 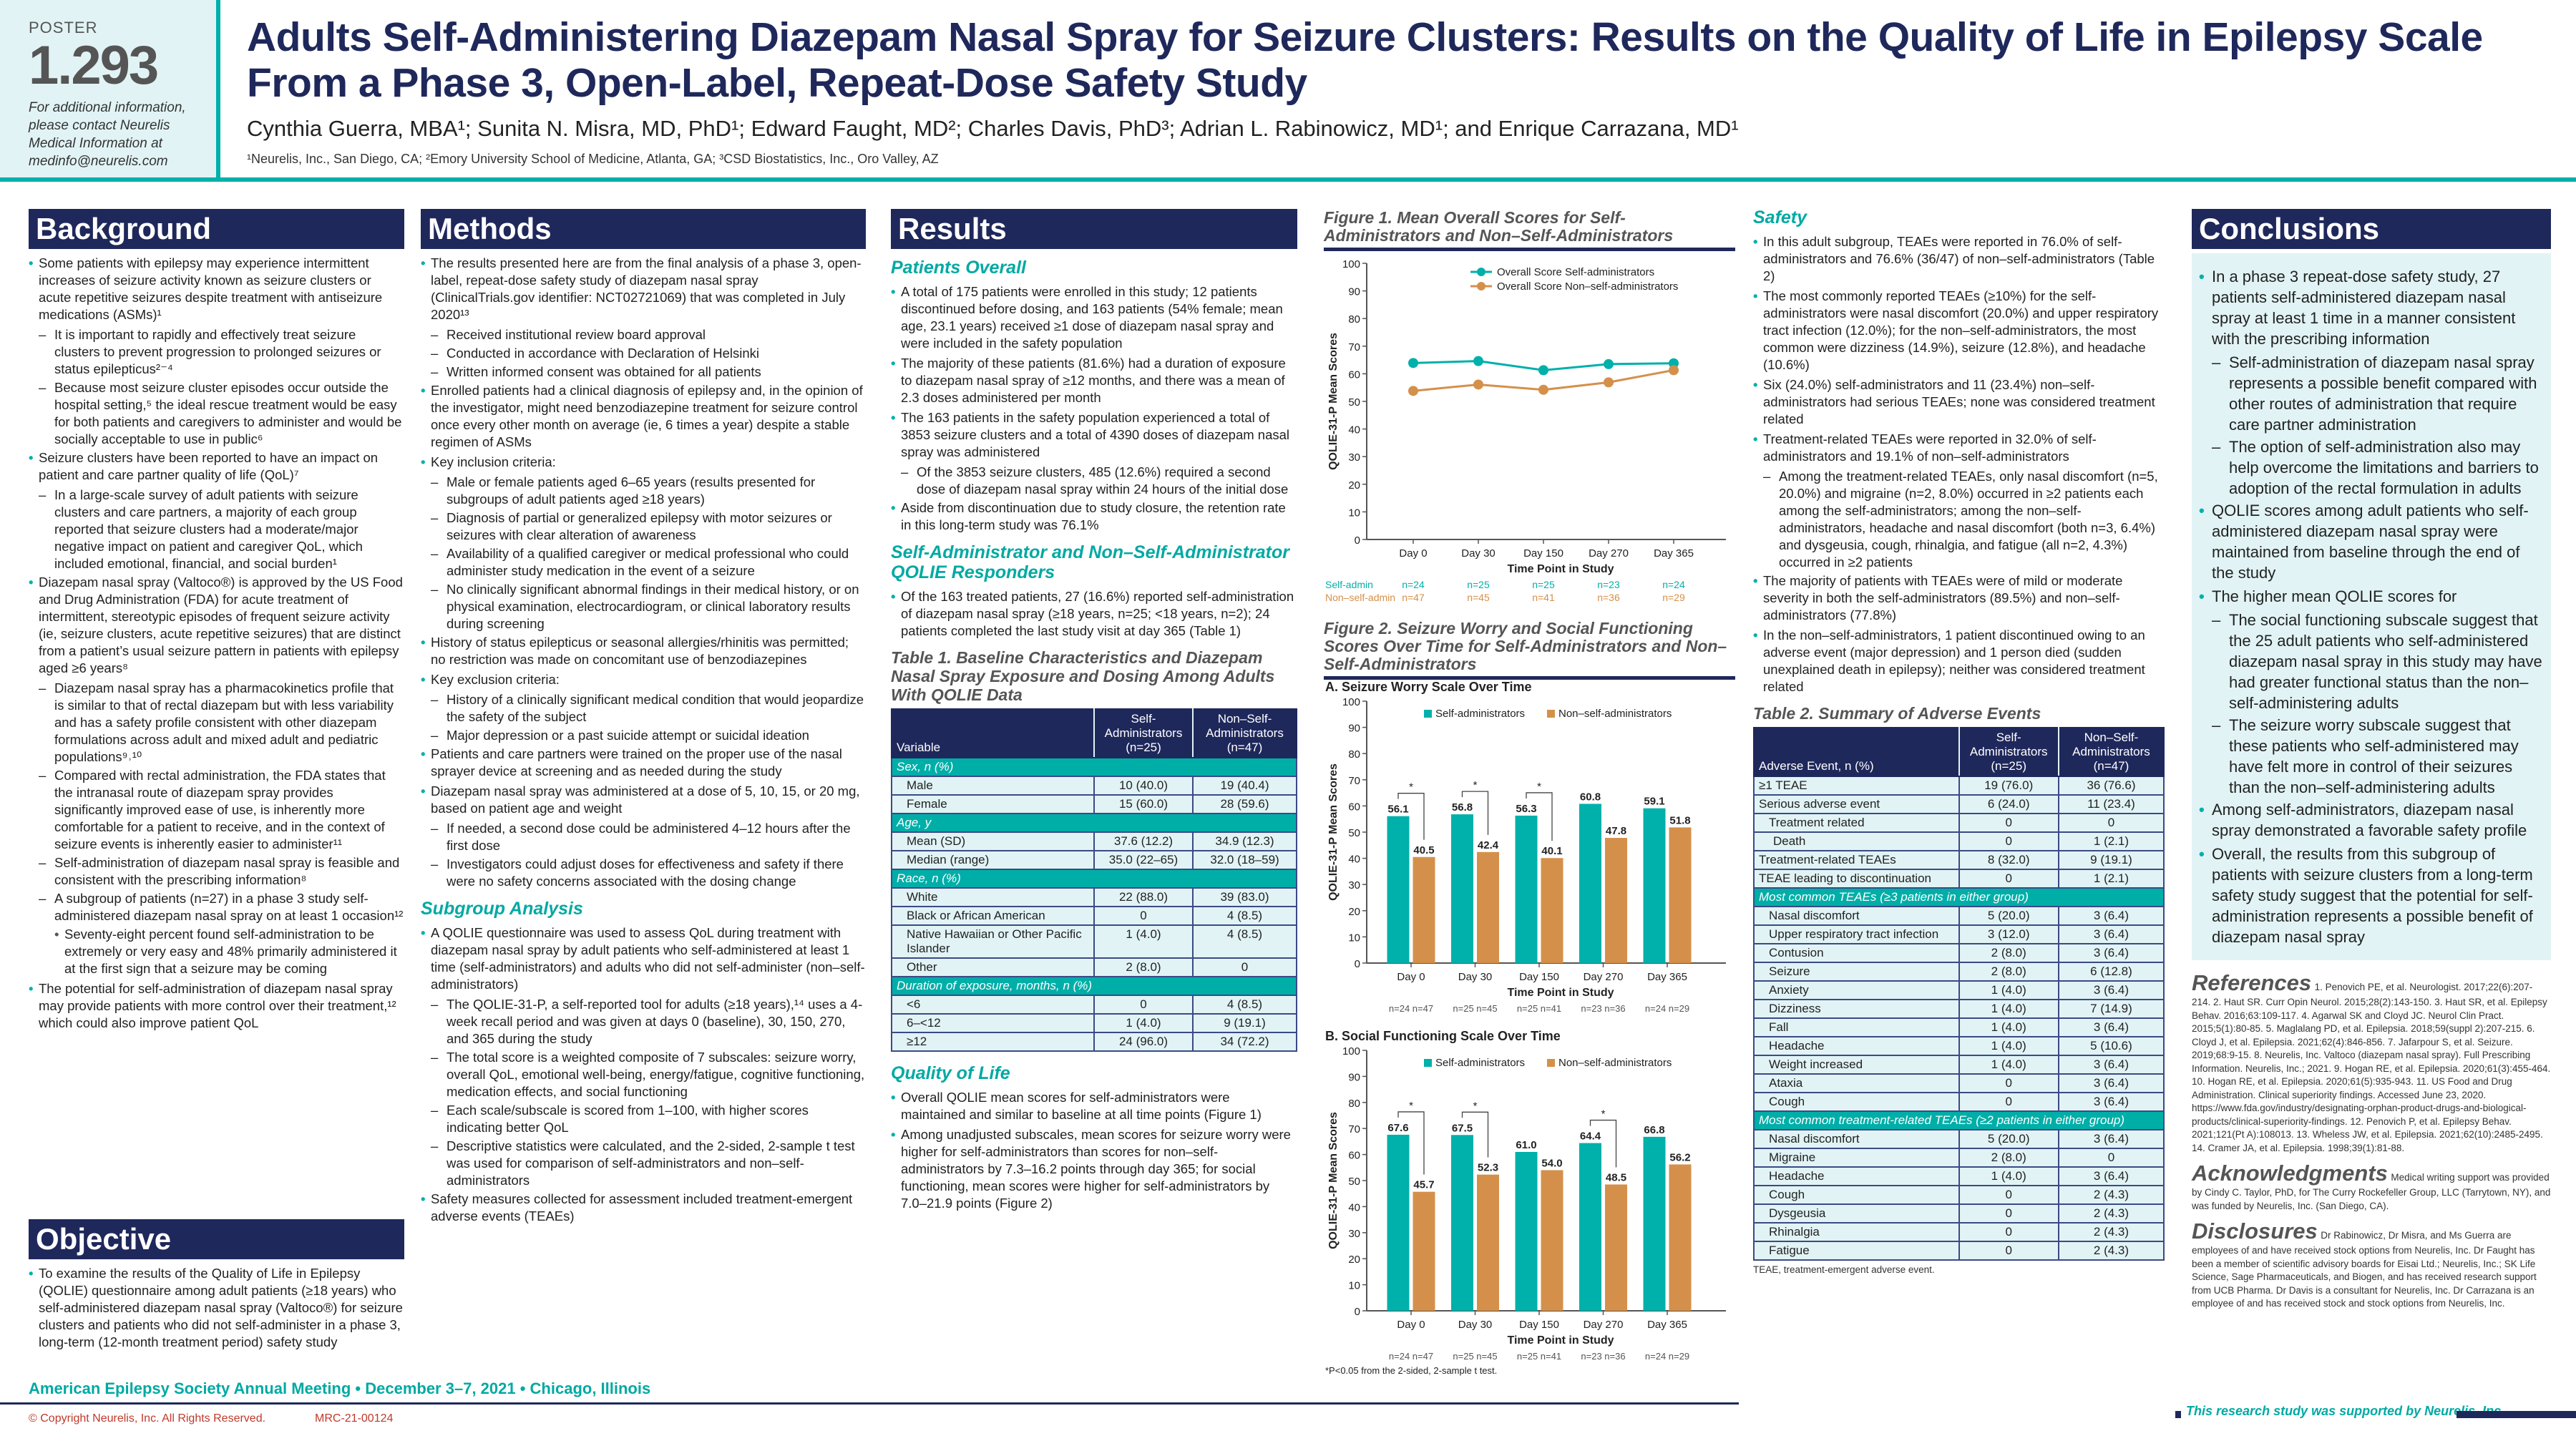 I want to click on n-value: n=45, so click(x=1478, y=597).